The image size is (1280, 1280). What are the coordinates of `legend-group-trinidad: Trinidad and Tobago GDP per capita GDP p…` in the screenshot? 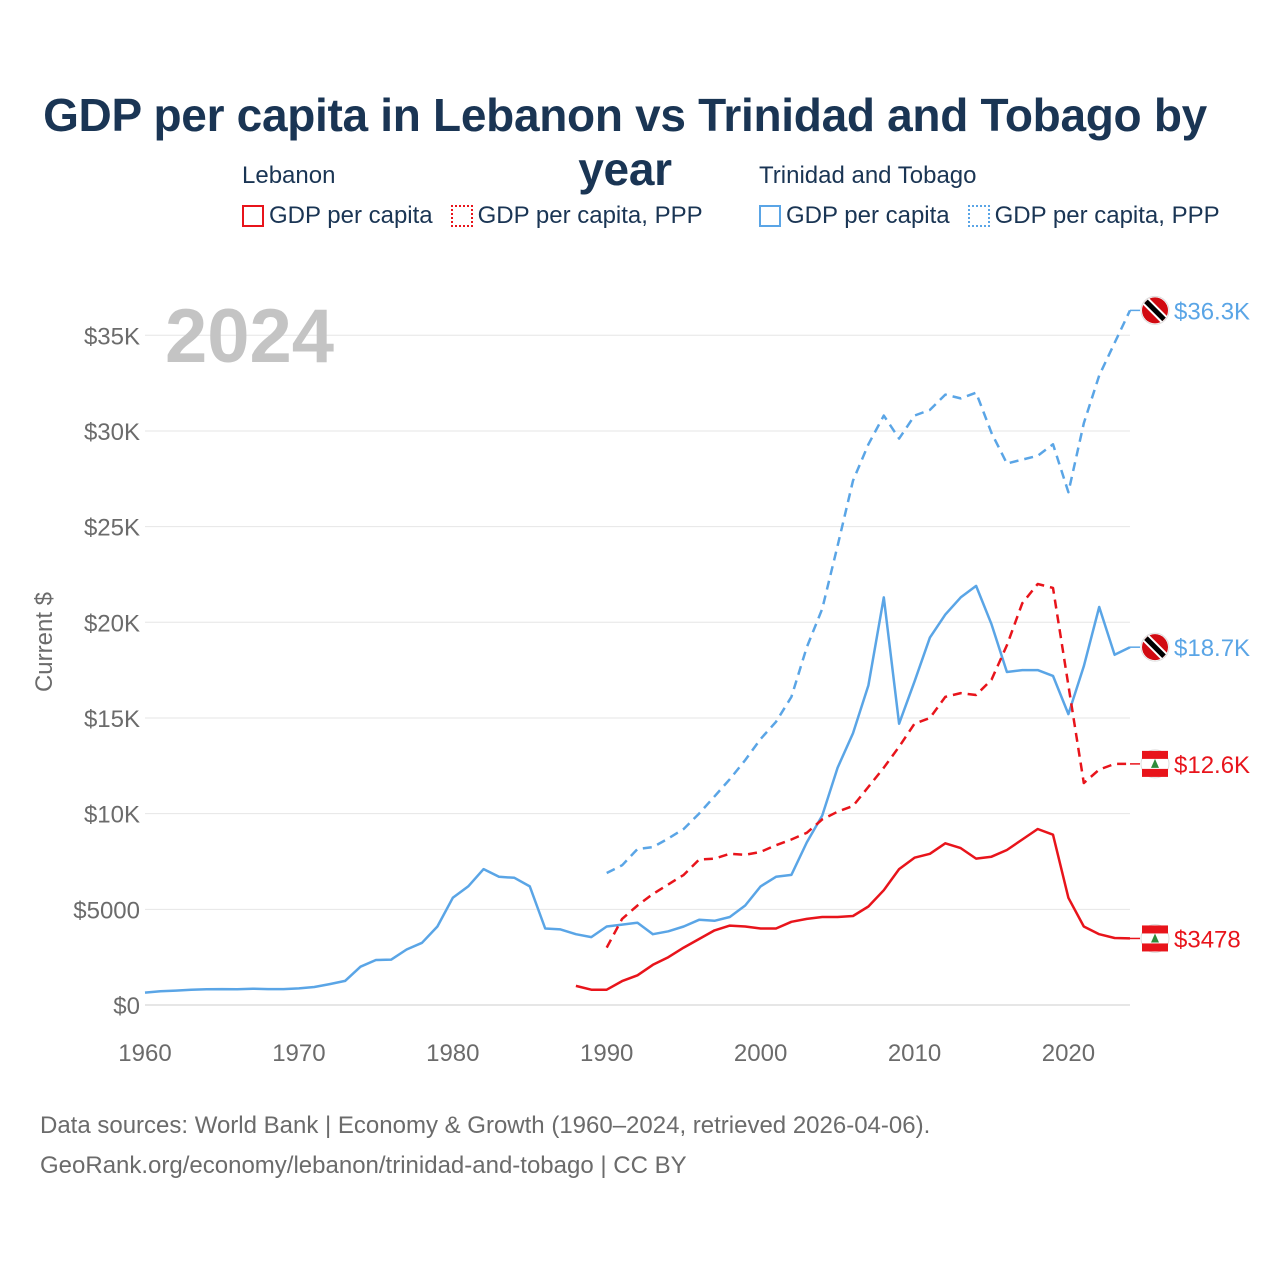 It's located at (989, 196).